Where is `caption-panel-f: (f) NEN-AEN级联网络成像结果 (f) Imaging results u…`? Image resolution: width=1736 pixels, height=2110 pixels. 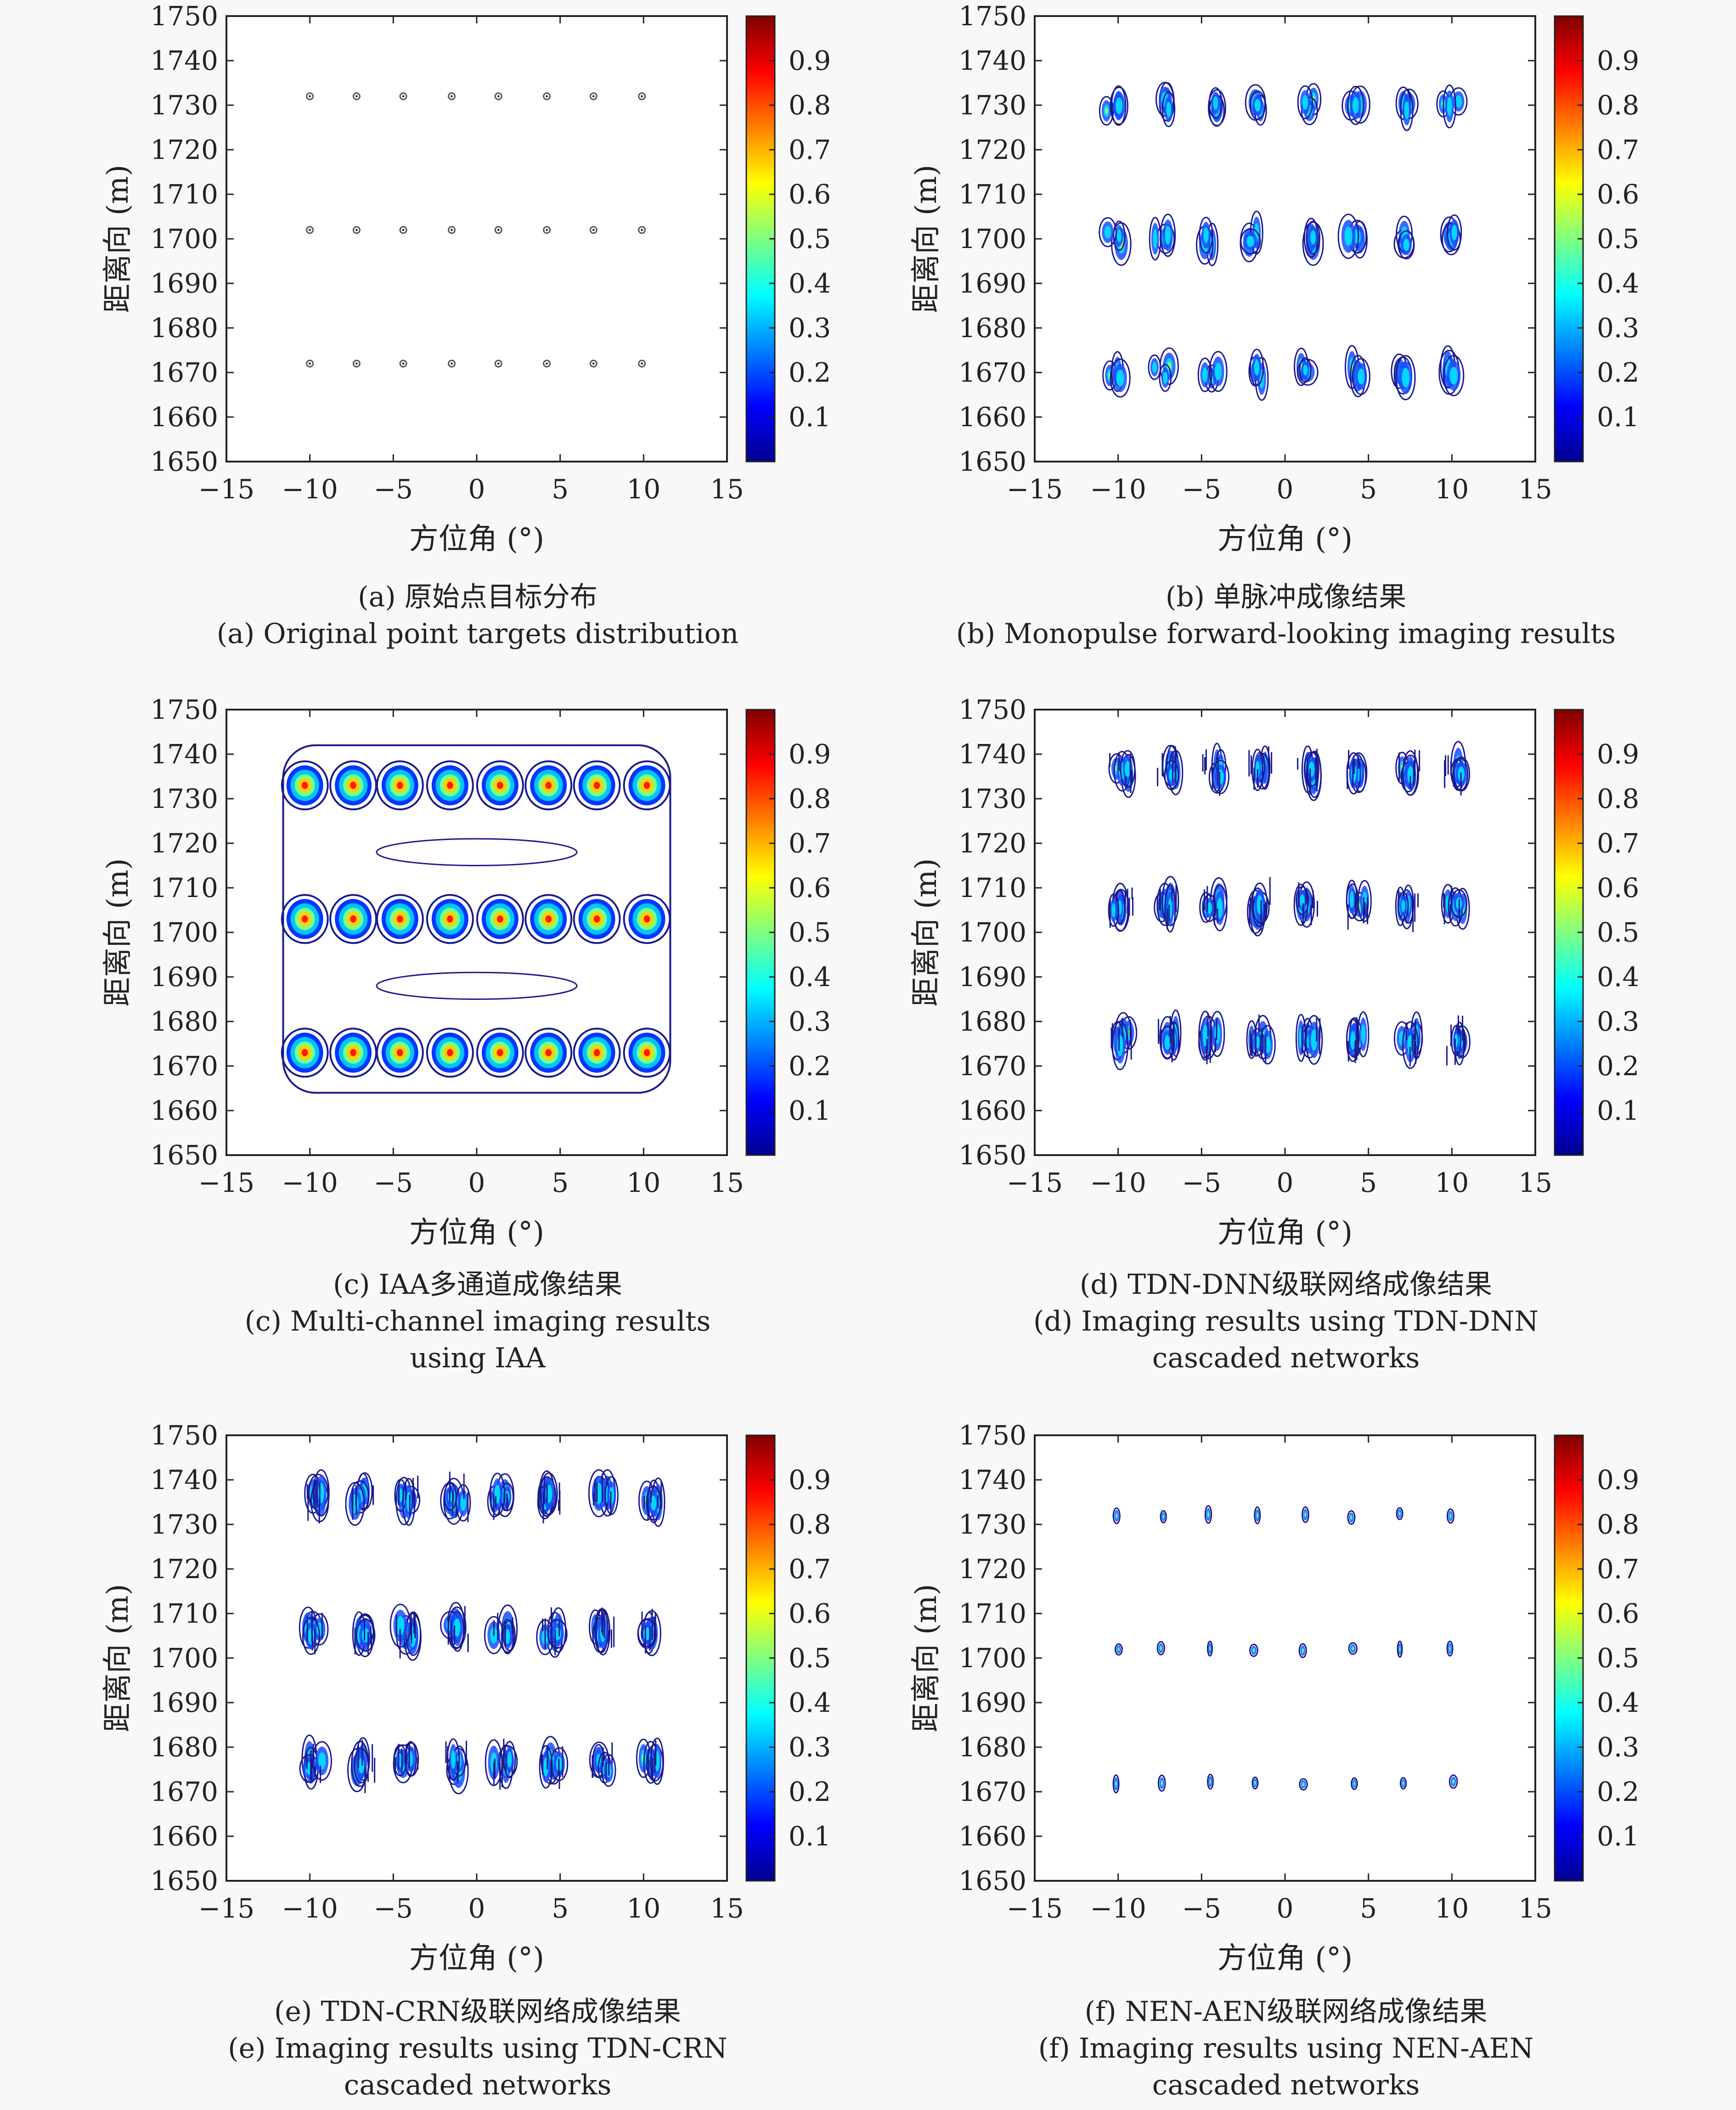
caption-panel-f: (f) NEN-AEN级联网络成像结果 (f) Imaging results u… is located at coordinates (1286, 2048).